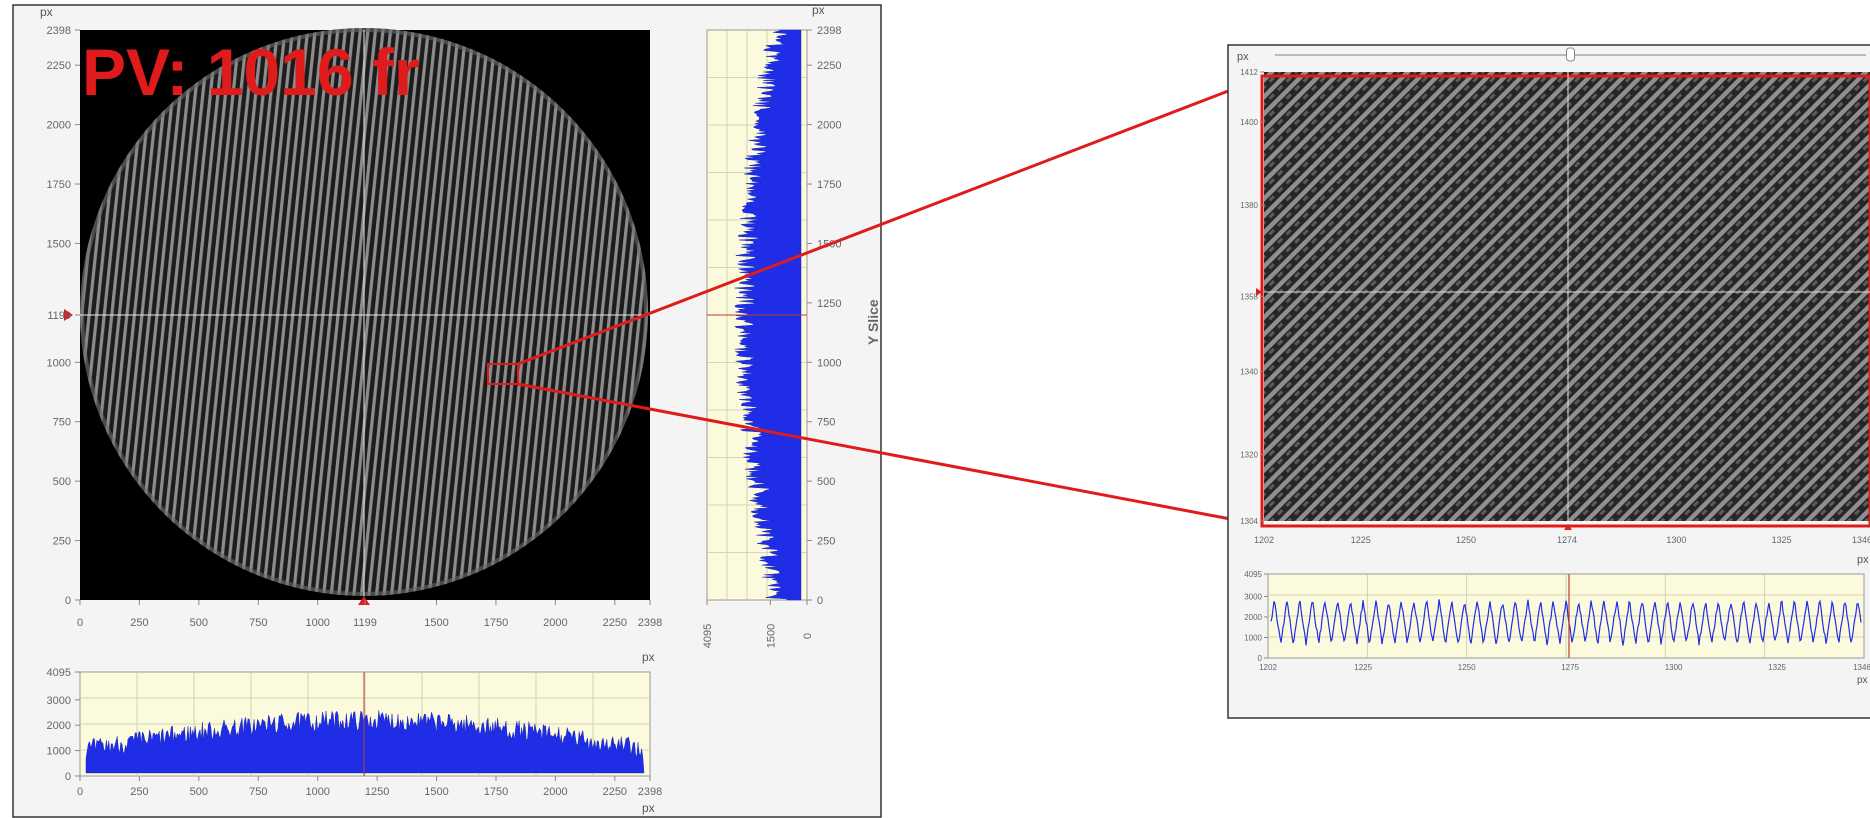  I want to click on x-slice-y-tick-label: 1000, so click(59, 752).